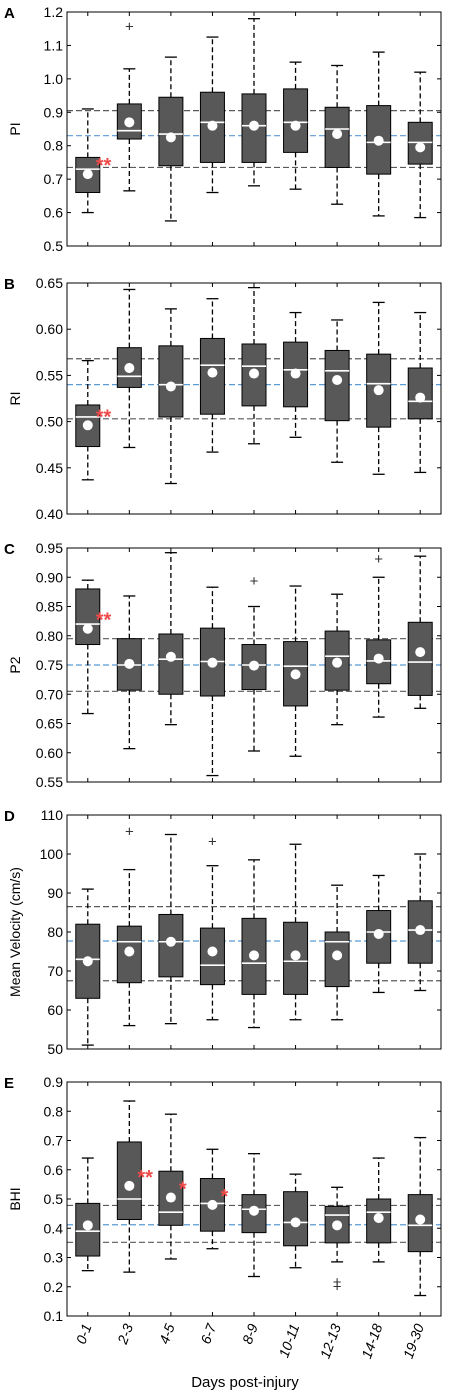 The image size is (449, 1398). What do you see at coordinates (254, 662) in the screenshot?
I see `box-8-9: +` at bounding box center [254, 662].